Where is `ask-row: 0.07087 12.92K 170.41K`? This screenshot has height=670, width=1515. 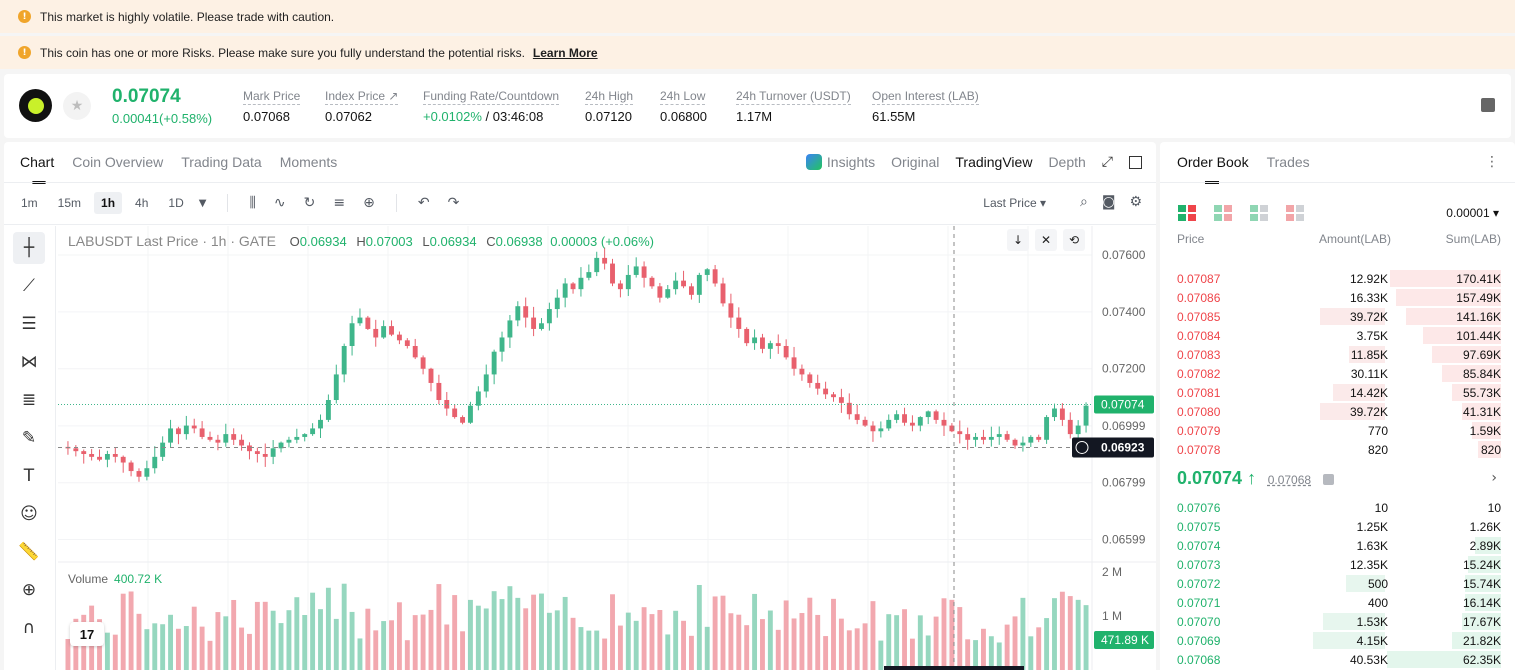
ask-row: 0.07087 12.92K 170.41K is located at coordinates (1337, 278).